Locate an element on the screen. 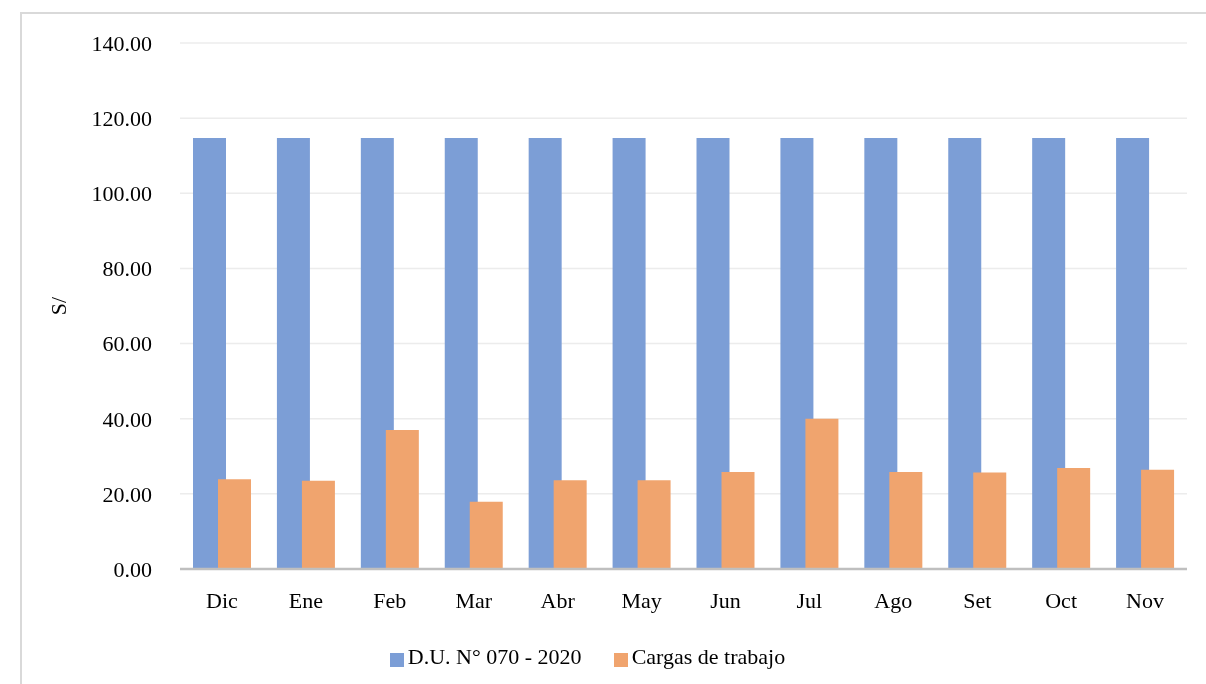  x-tick-label: Feb is located at coordinates (390, 600).